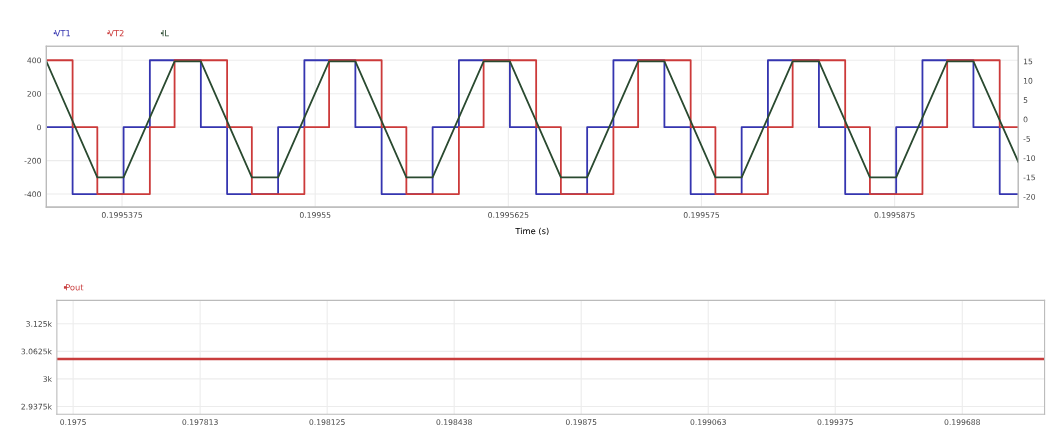  What do you see at coordinates (165, 33) in the screenshot?
I see `legend-label: IL` at bounding box center [165, 33].